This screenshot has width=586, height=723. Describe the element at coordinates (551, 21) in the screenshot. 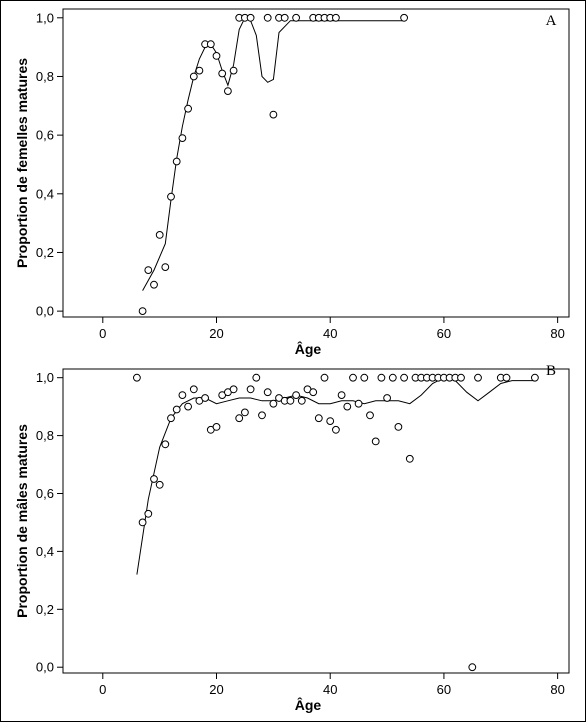

I see `panel-letter: A` at that location.